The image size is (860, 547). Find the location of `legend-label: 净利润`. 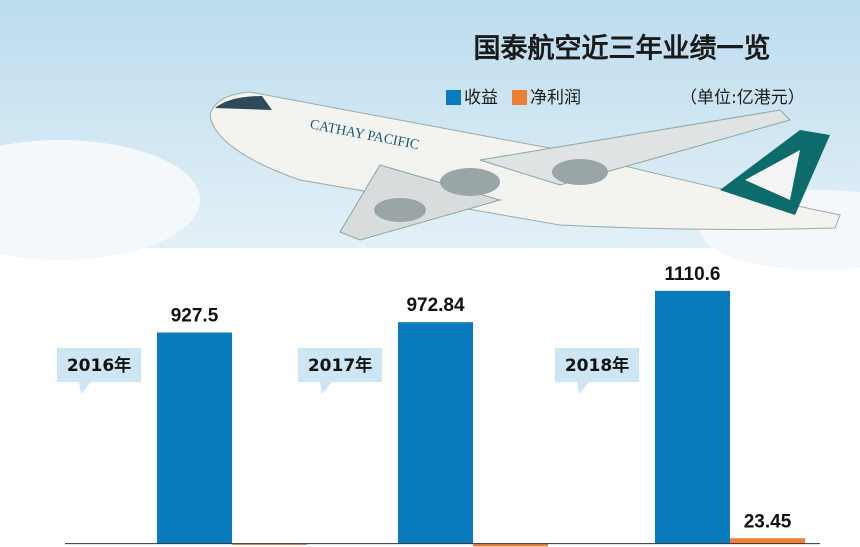

legend-label: 净利润 is located at coordinates (555, 98).